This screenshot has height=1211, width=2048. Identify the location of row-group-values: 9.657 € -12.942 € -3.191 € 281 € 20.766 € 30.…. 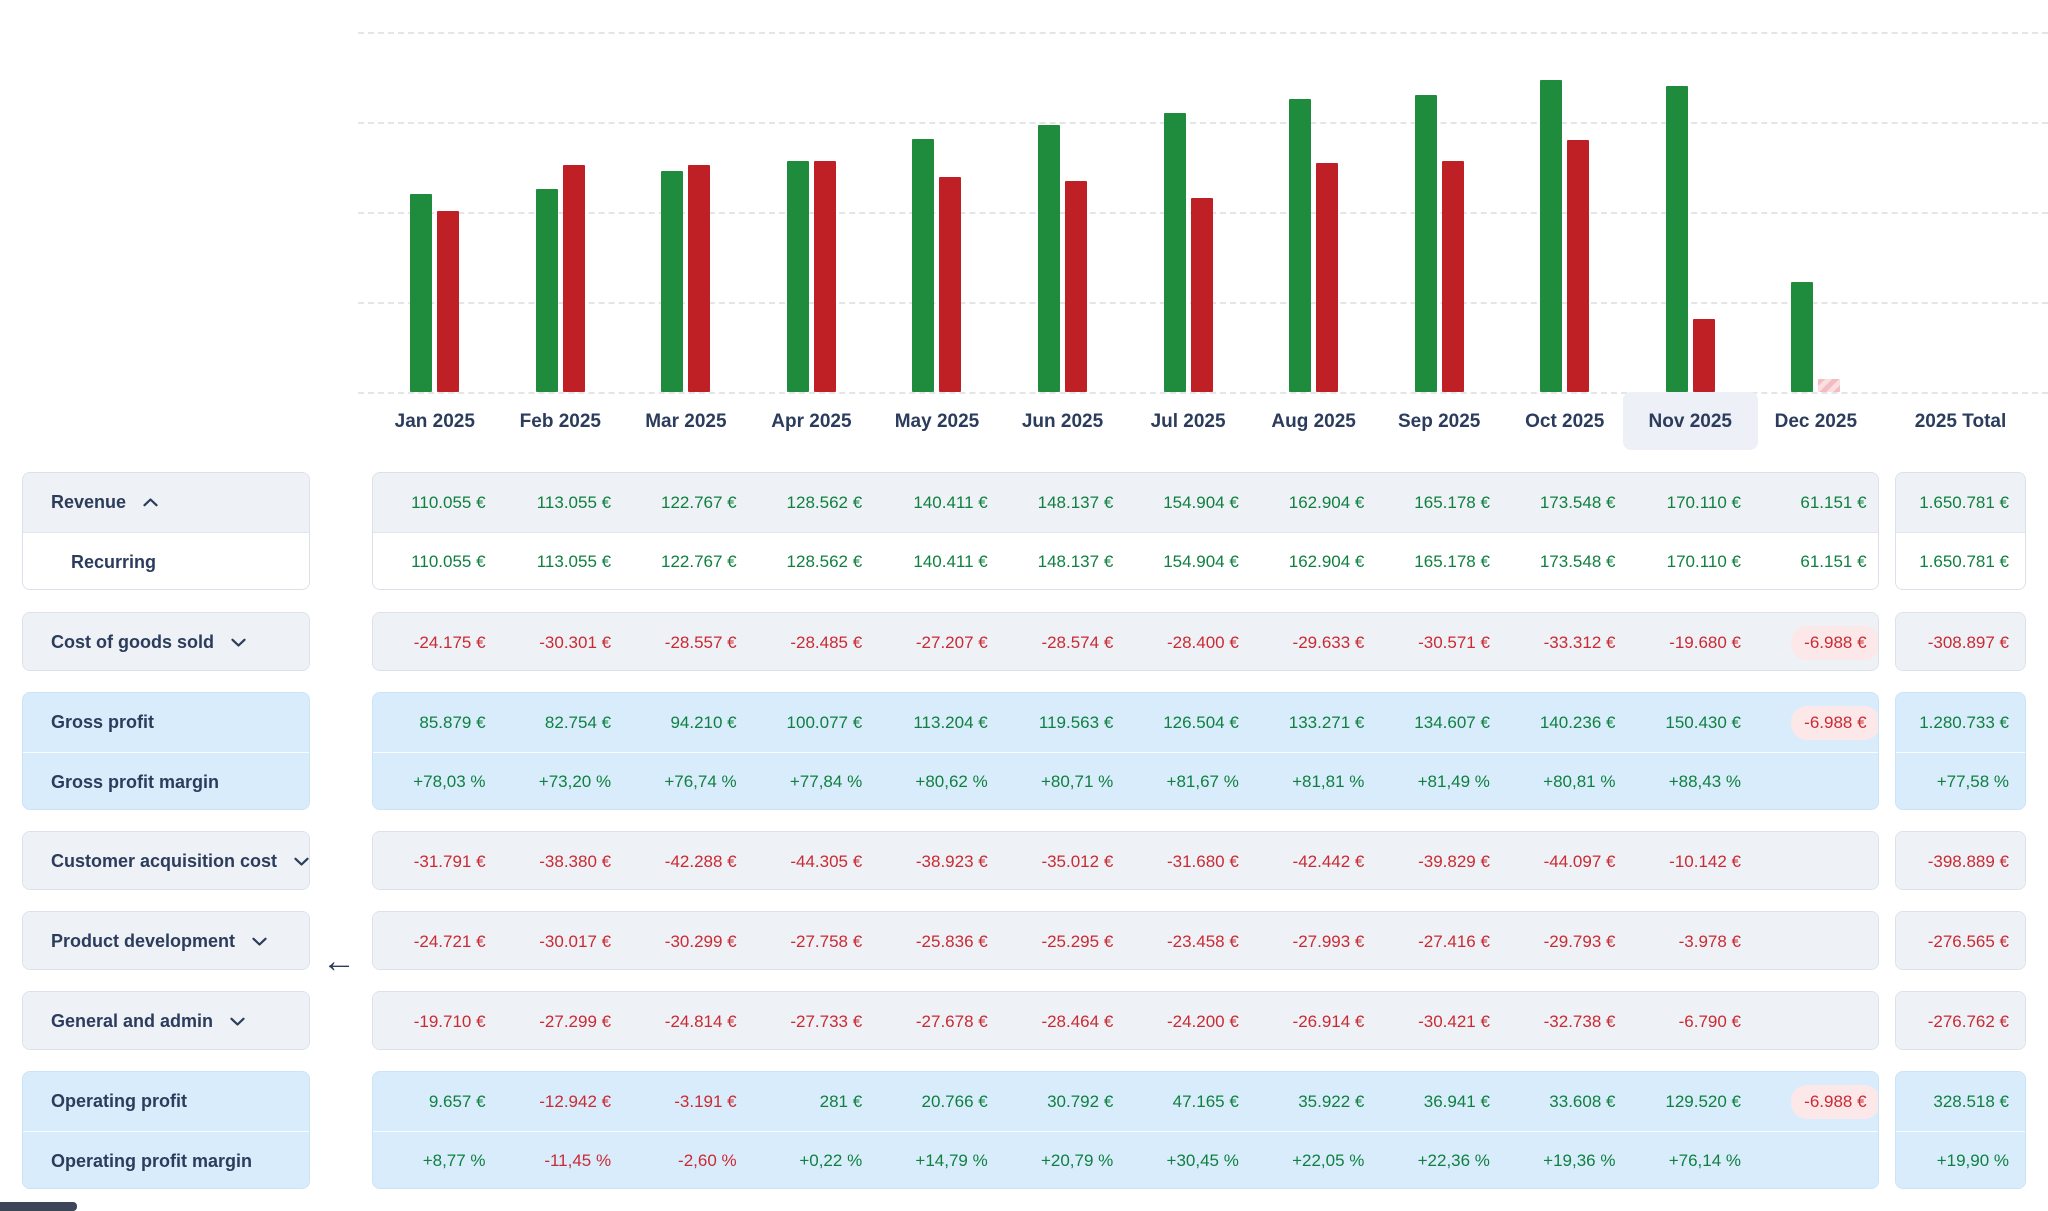
(1125, 1130).